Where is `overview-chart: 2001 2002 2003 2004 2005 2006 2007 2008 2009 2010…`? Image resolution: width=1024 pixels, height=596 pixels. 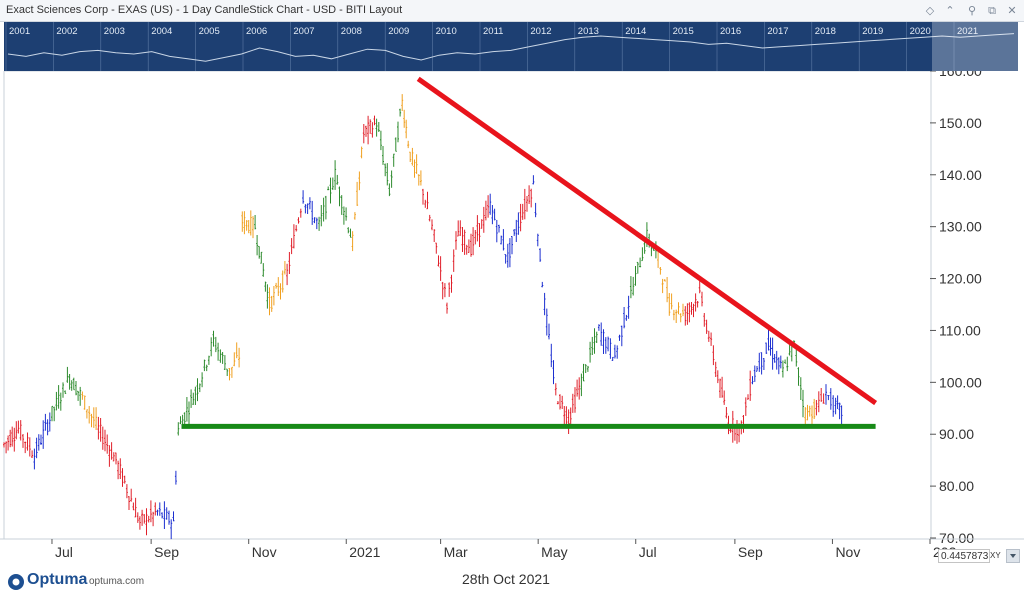
overview-chart: 2001 2002 2003 2004 2005 2006 2007 2008 2009 2010… is located at coordinates (511, 46).